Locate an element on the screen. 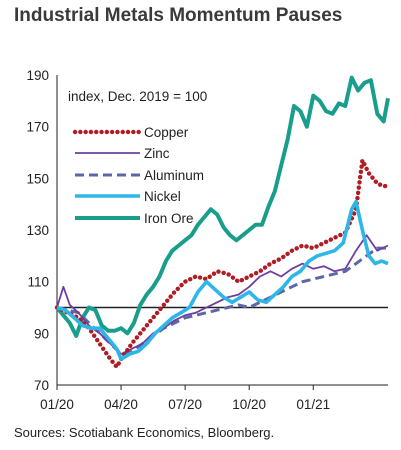 This screenshot has height=450, width=401. x-tick-label: 01/21 is located at coordinates (313, 404).